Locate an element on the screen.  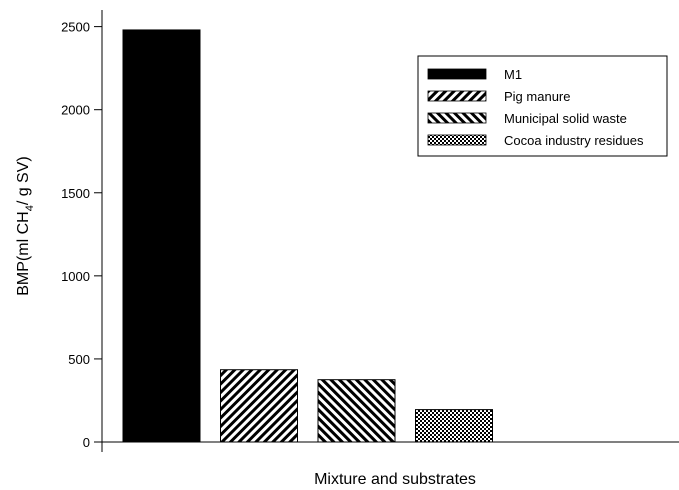
y-axis-title-subscript: 4 is located at coordinates (30, 208).